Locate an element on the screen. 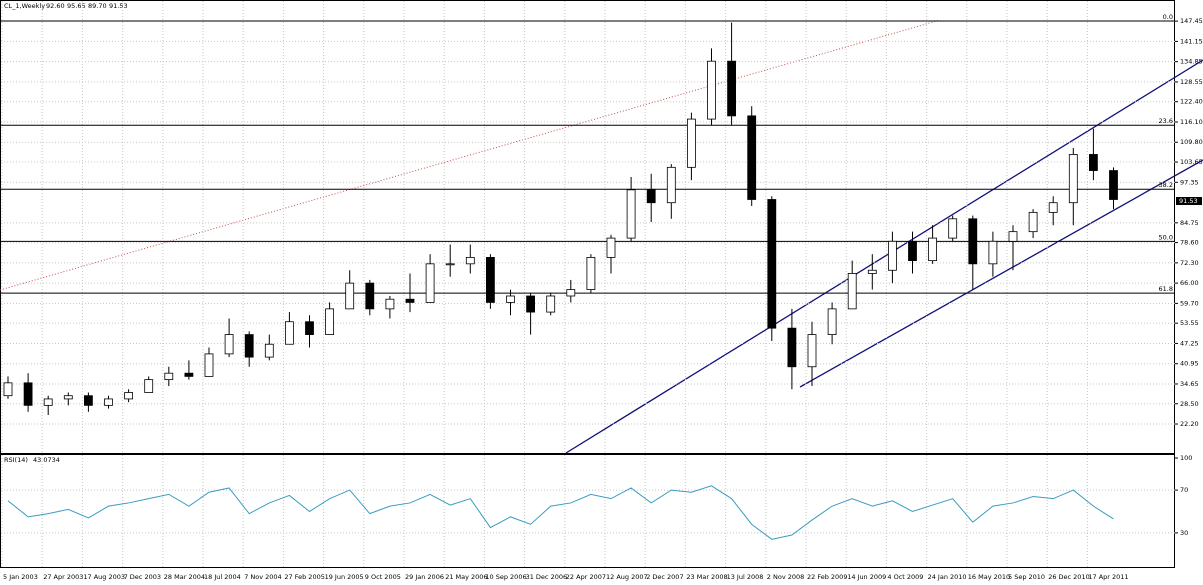 The image size is (1203, 585). x-tick-label: 7 Nov 2004 is located at coordinates (263, 577).